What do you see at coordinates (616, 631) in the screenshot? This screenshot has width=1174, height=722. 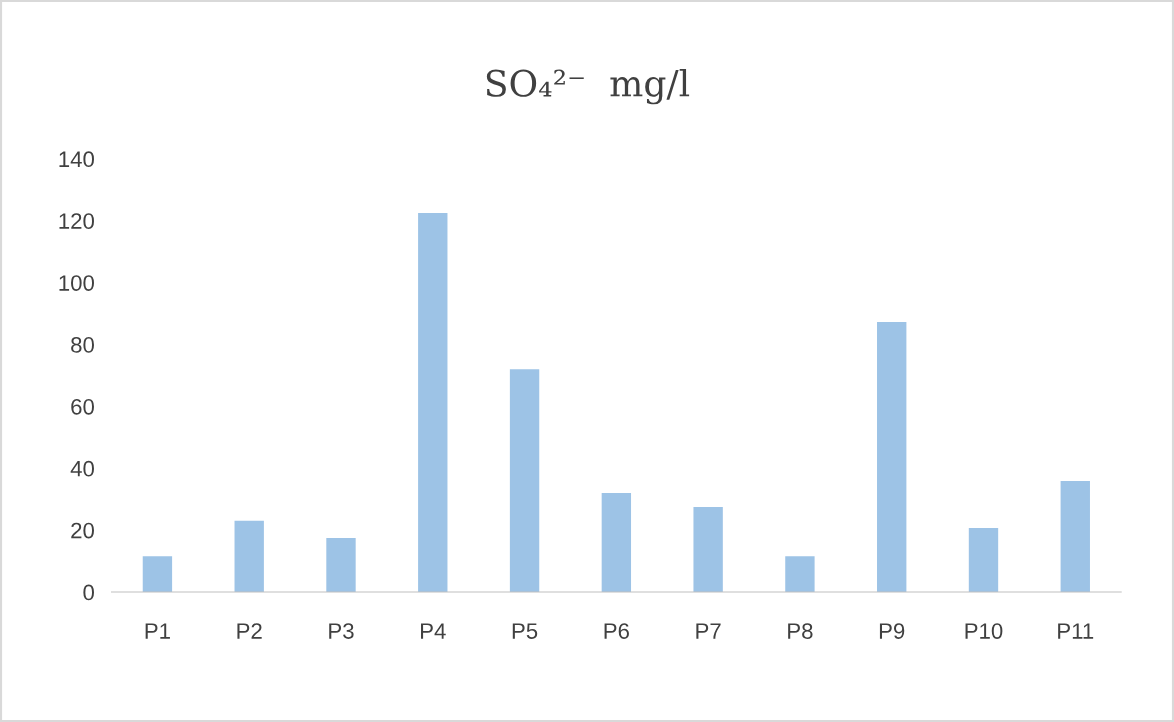 I see `x-tick-label: P6` at bounding box center [616, 631].